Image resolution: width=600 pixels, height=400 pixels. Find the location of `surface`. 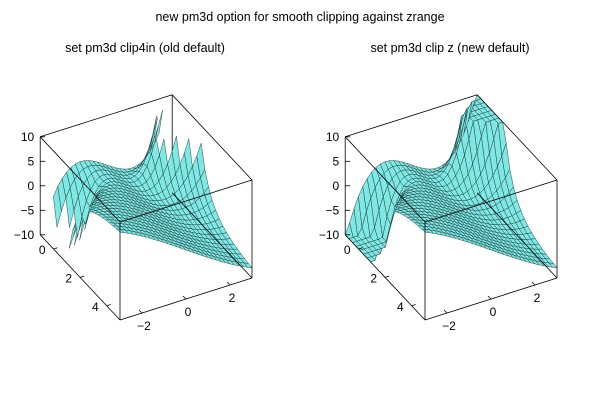

surface is located at coordinates (153, 189).